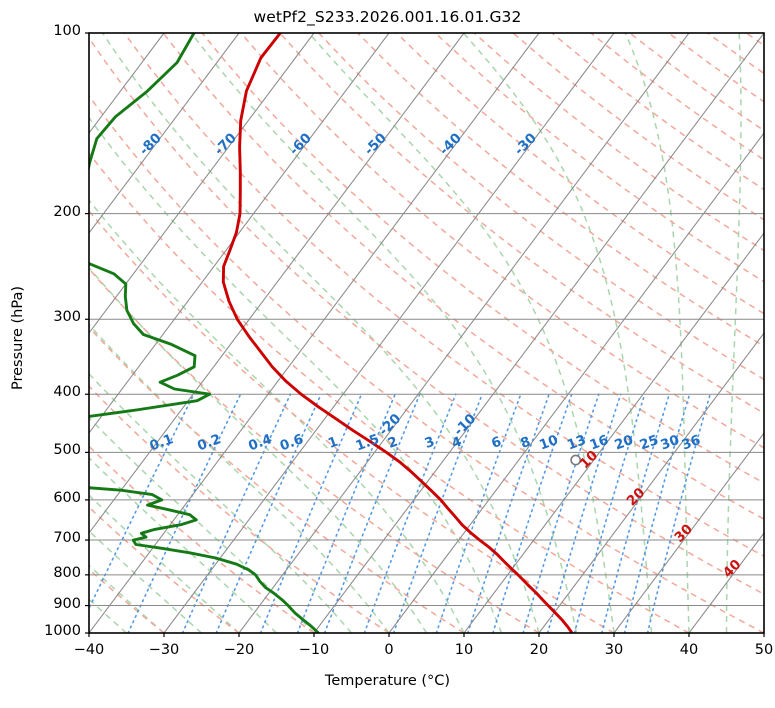  I want to click on grid-inline-label: 13, so click(576, 442).